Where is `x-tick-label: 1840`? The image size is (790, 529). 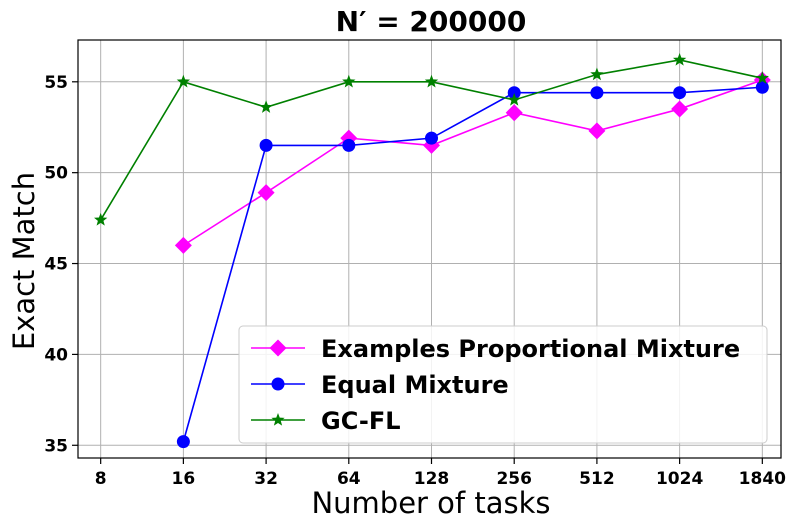
x-tick-label: 1840 is located at coordinates (762, 479).